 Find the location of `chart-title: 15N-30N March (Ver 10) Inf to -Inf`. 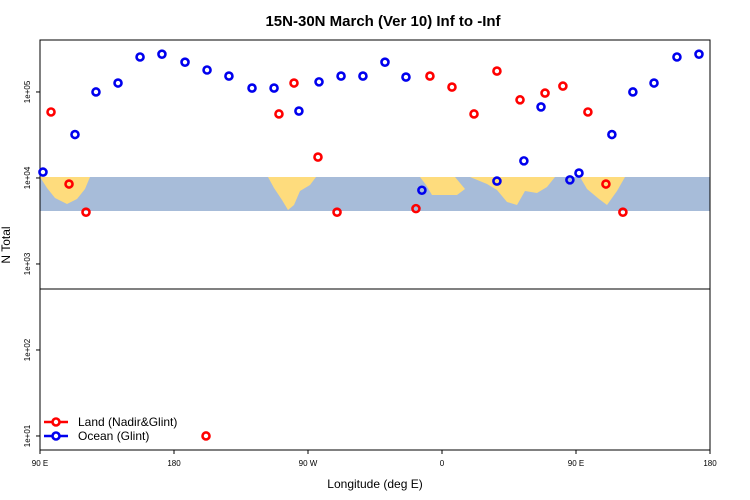

chart-title: 15N-30N March (Ver 10) Inf to -Inf is located at coordinates (383, 21).